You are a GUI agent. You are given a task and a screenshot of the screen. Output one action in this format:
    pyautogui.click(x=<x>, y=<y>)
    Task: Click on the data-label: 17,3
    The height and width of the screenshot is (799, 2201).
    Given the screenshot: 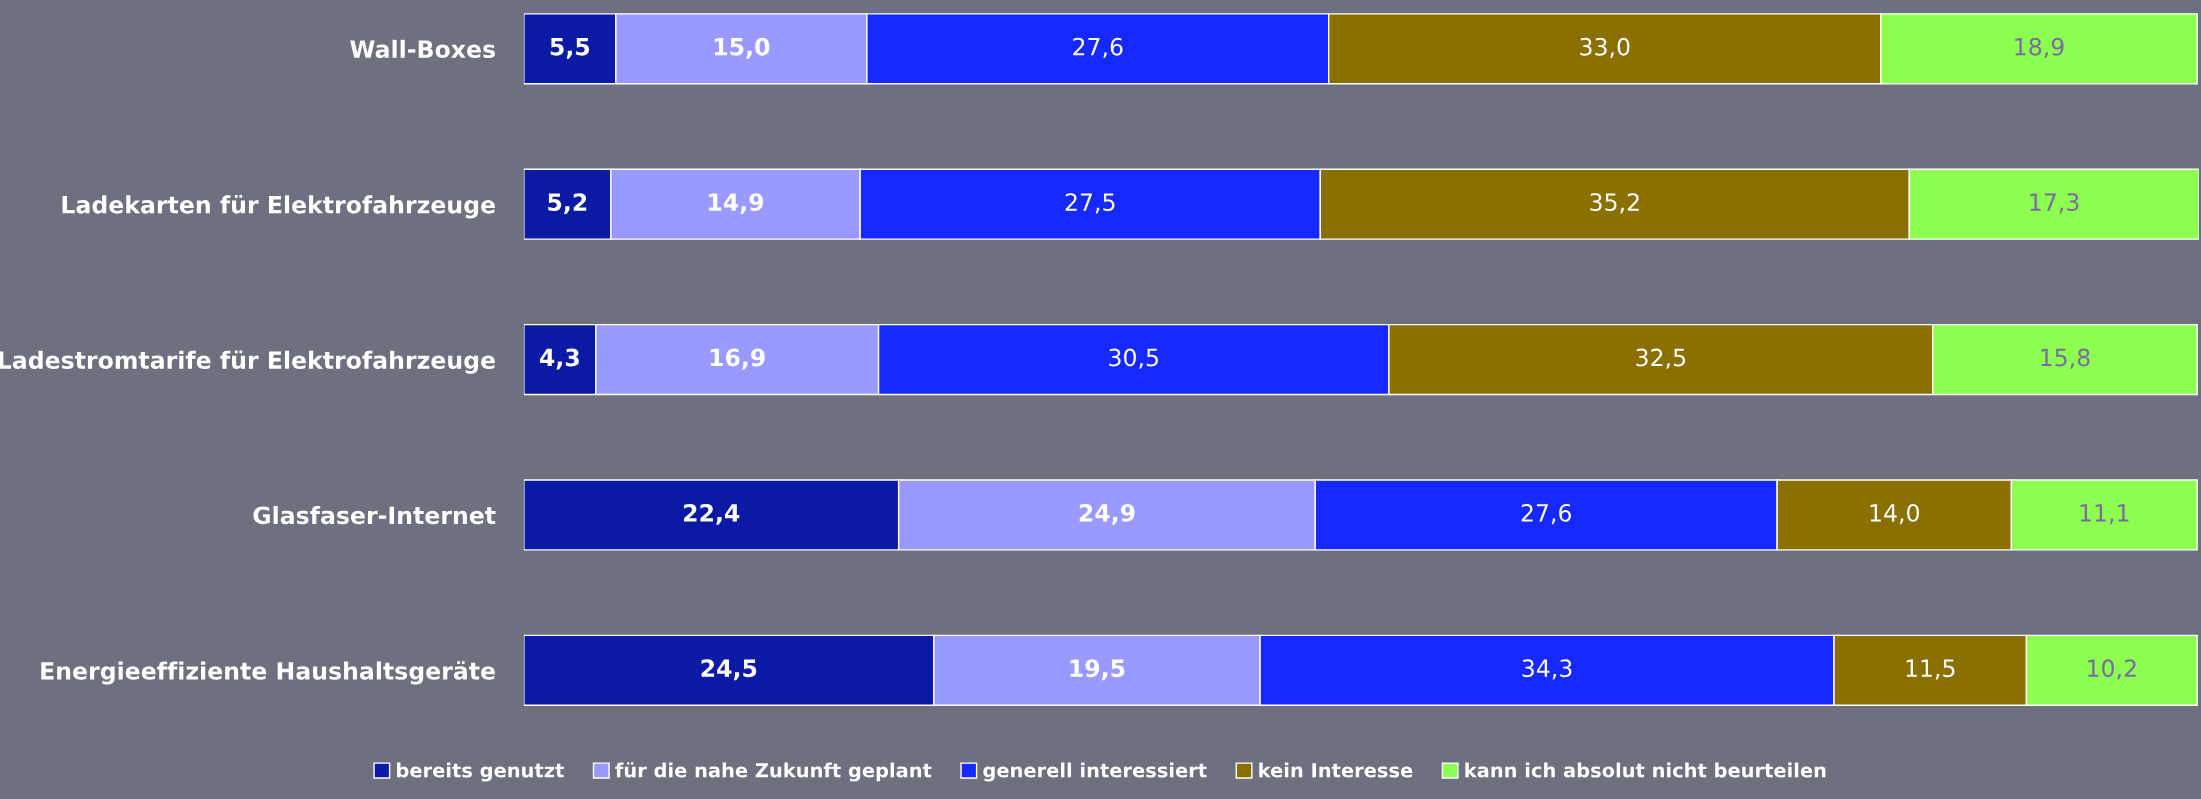 What is the action you would take?
    pyautogui.click(x=2054, y=203)
    